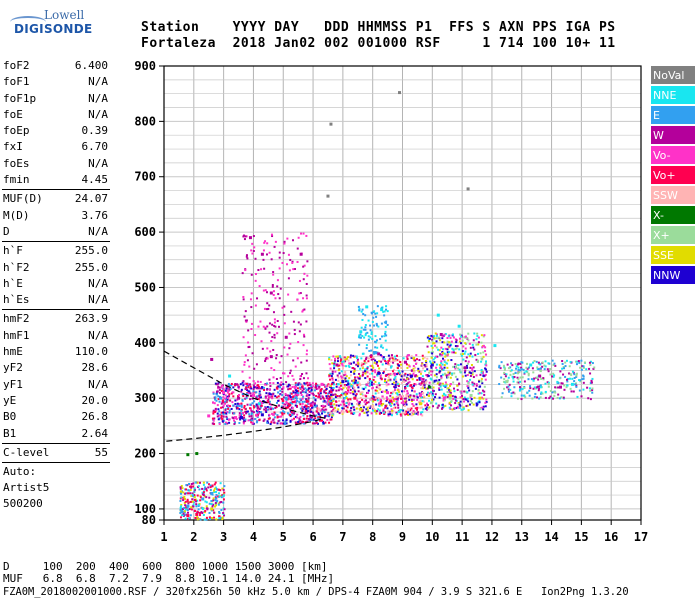 Image resolution: width=700 pixels, height=600 pixels. Describe the element at coordinates (56, 453) in the screenshot. I see `clevel-row: C-level 55` at that location.